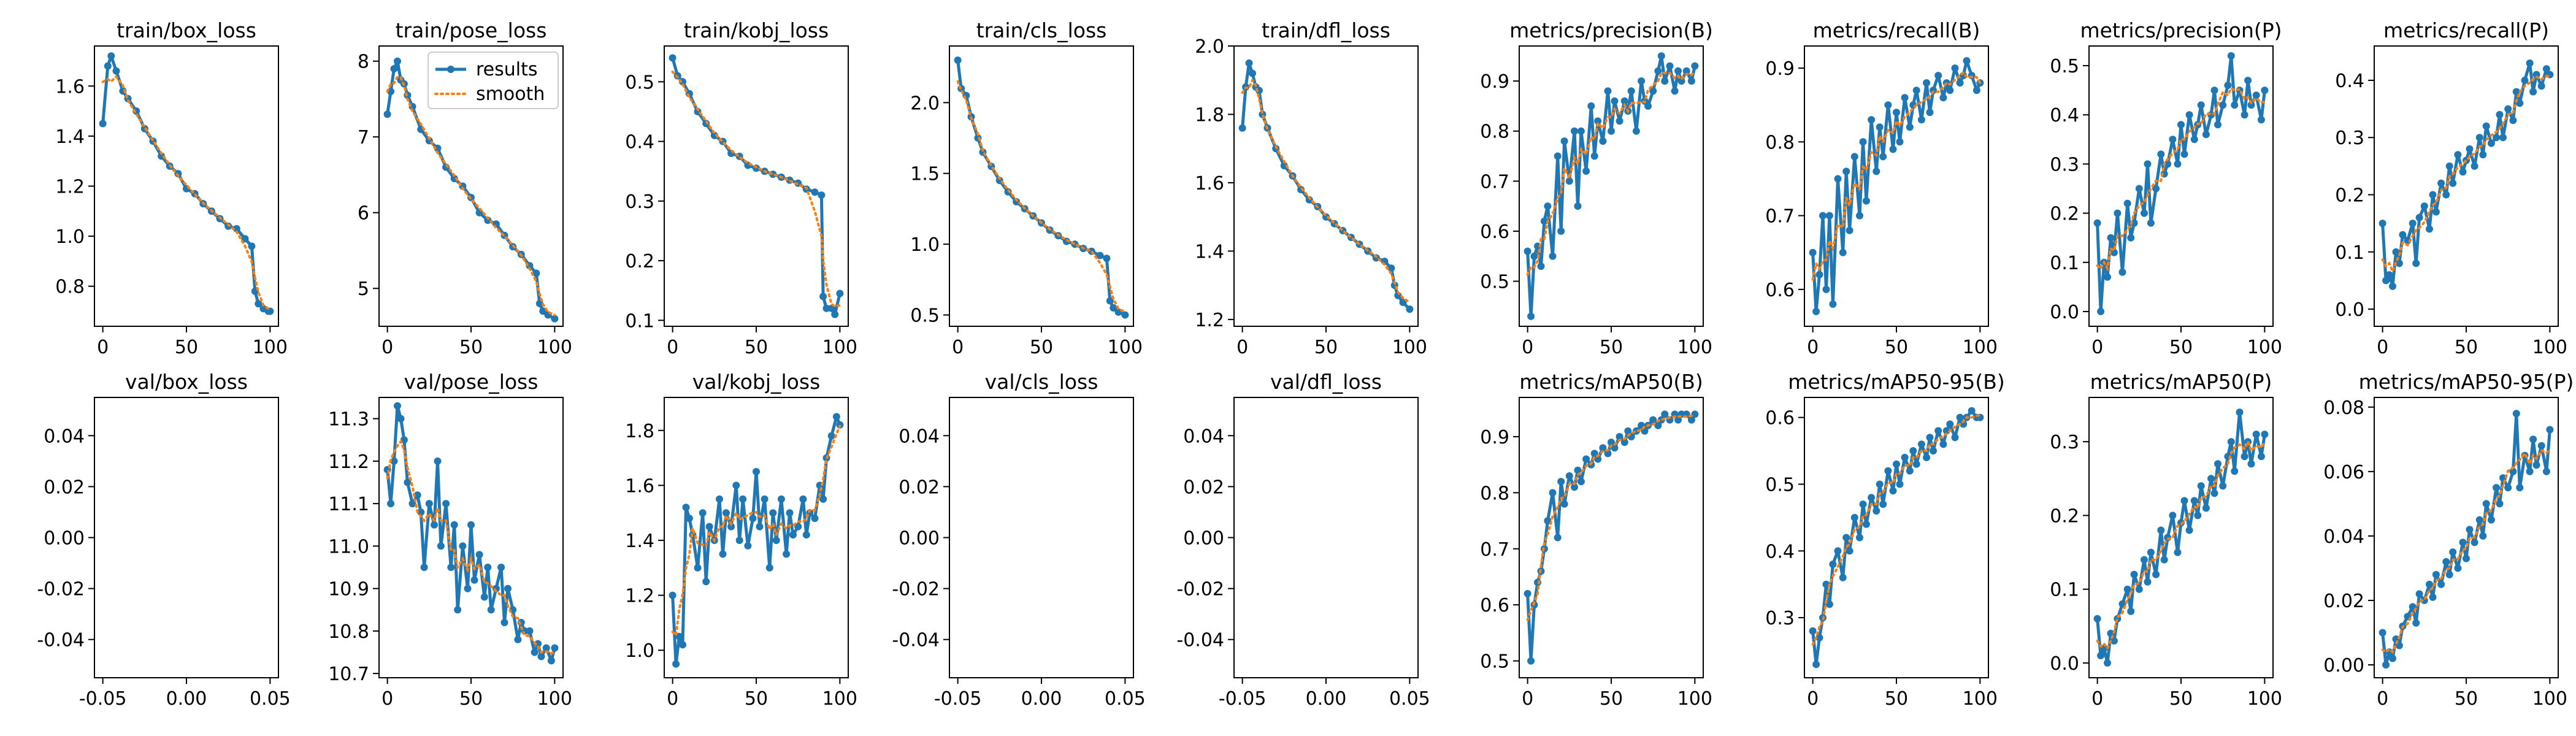 This screenshot has height=736, width=2576. What do you see at coordinates (471, 30) in the screenshot?
I see `panel-title: train/pose_loss` at bounding box center [471, 30].